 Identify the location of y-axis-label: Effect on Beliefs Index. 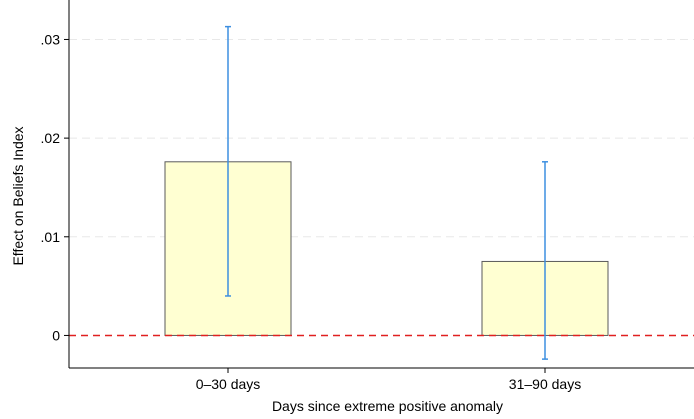
(18, 195).